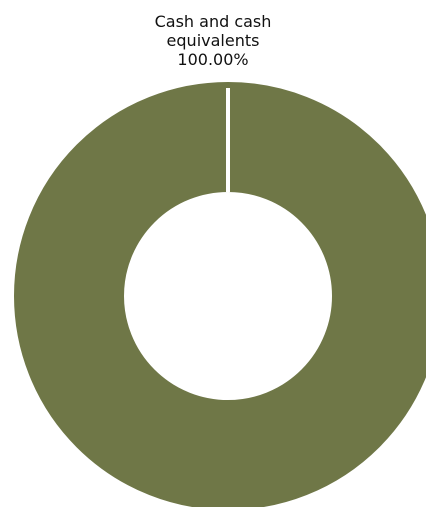 This screenshot has width=426, height=507. I want to click on slice-label-line-2: cash, so click(253, 21).